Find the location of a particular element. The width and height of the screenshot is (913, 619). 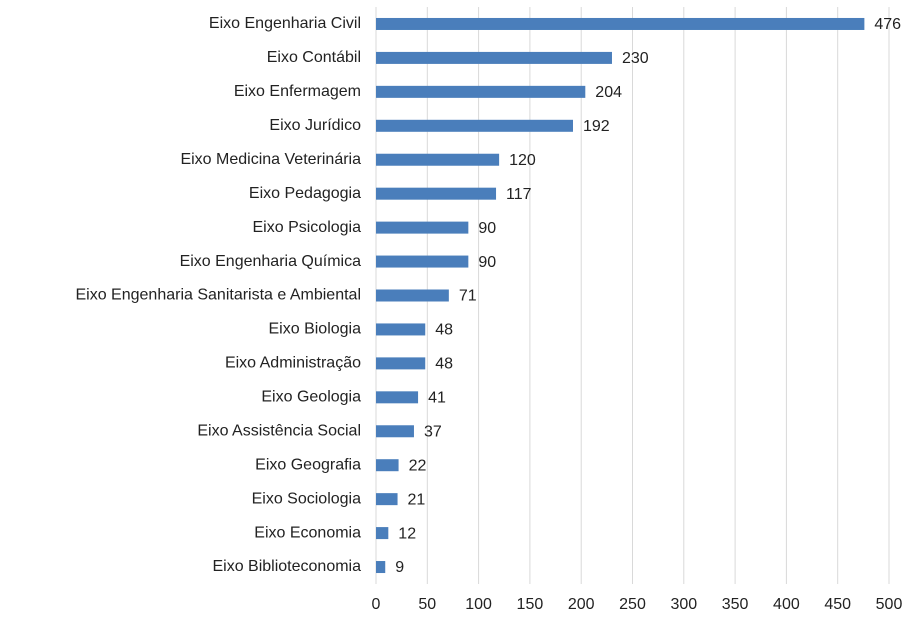

y-tick-label: Eixo Economia is located at coordinates (307, 532).